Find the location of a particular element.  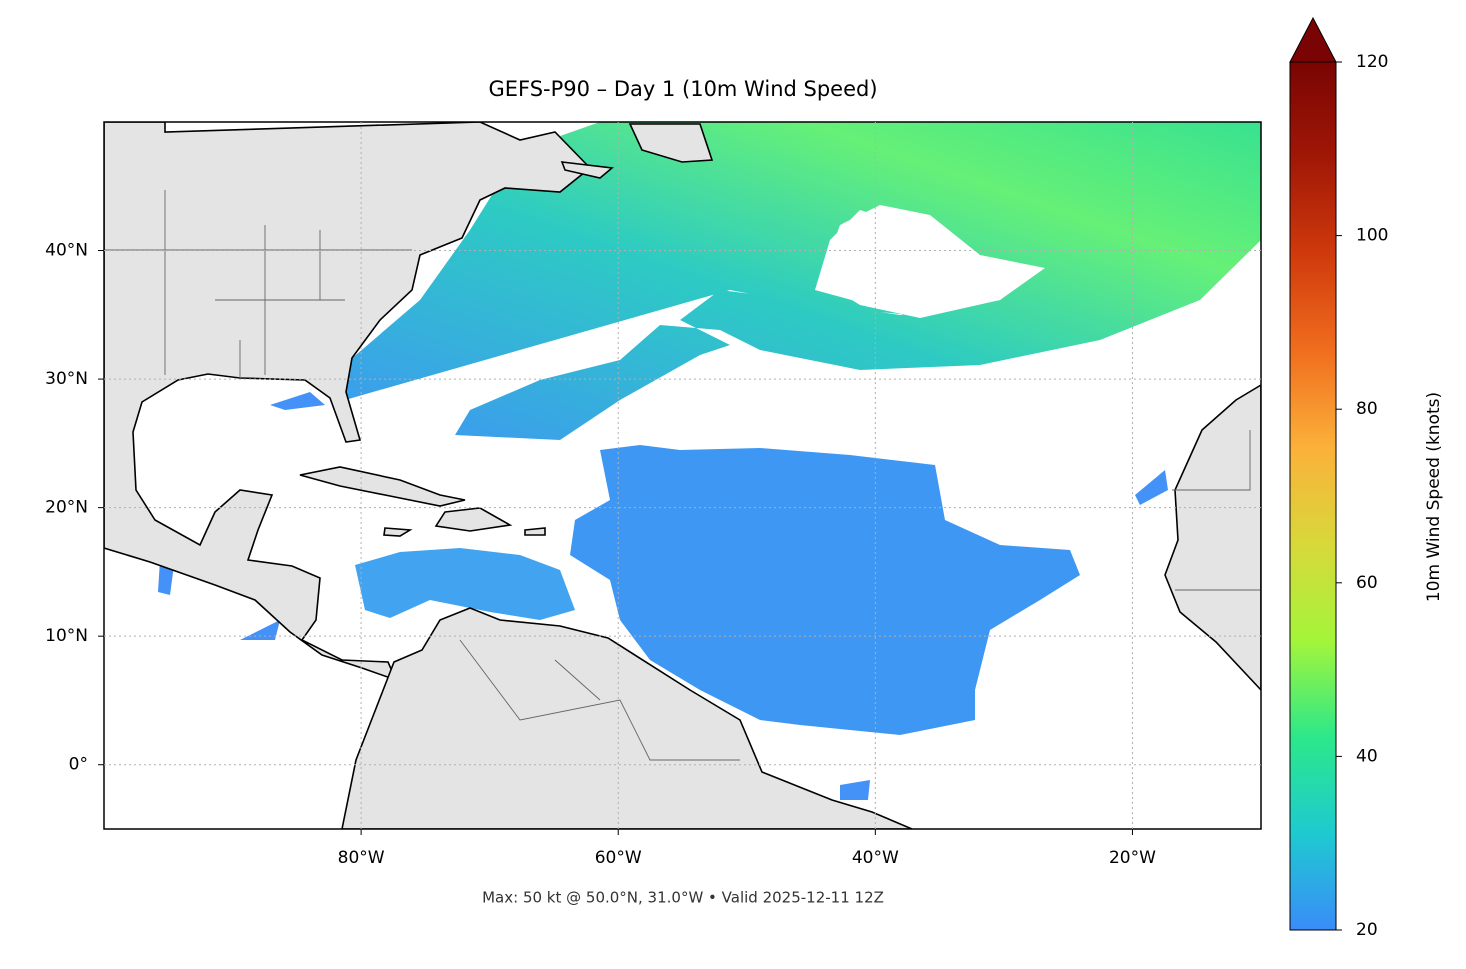

colorbar-tick-label: 60 is located at coordinates (1367, 583).